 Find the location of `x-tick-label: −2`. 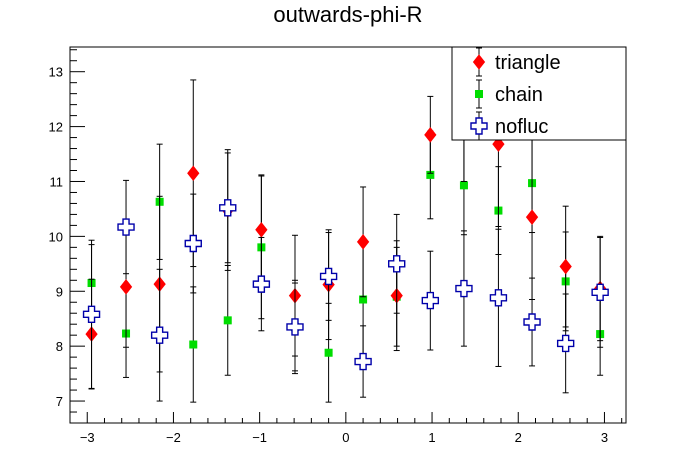

x-tick-label: −2 is located at coordinates (173, 437).